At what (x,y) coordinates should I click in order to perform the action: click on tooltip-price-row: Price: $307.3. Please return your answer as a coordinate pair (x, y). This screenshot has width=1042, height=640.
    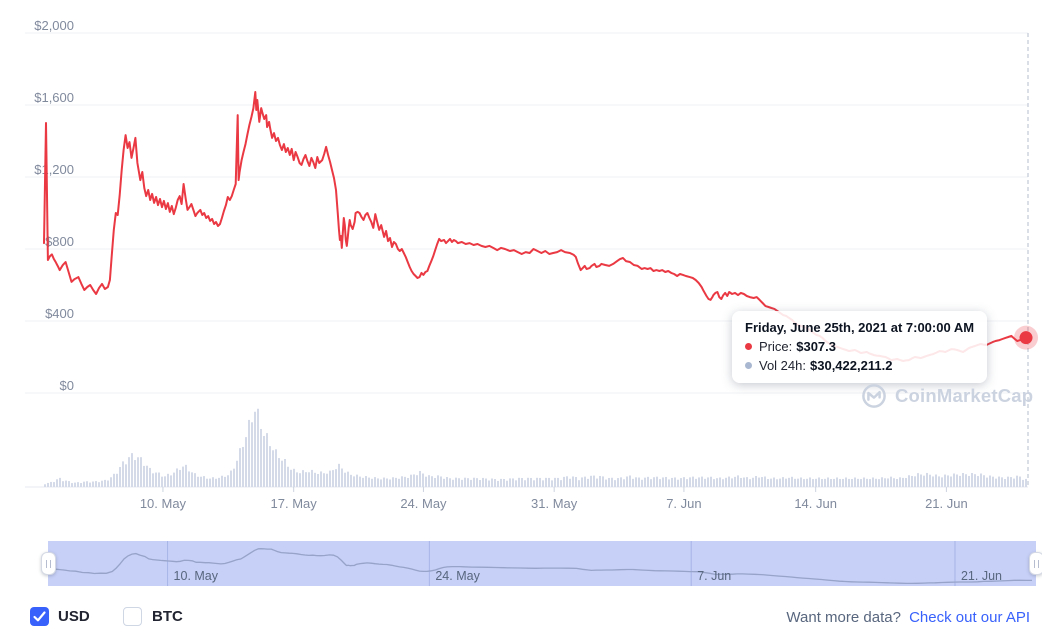
    Looking at the image, I should click on (859, 346).